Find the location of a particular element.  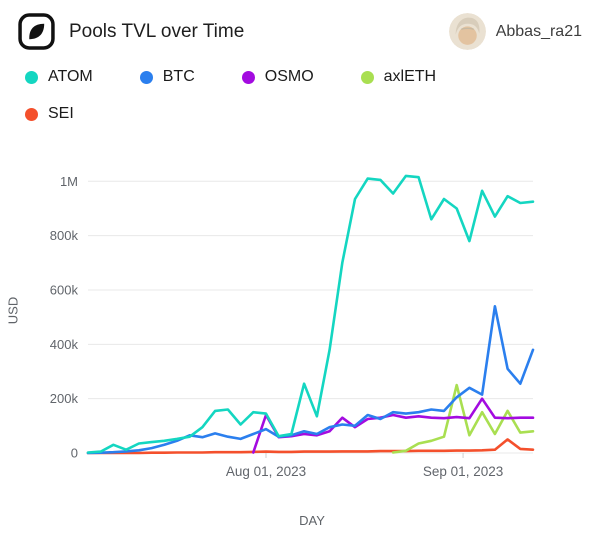

svg-text: 1M is located at coordinates (69, 181).